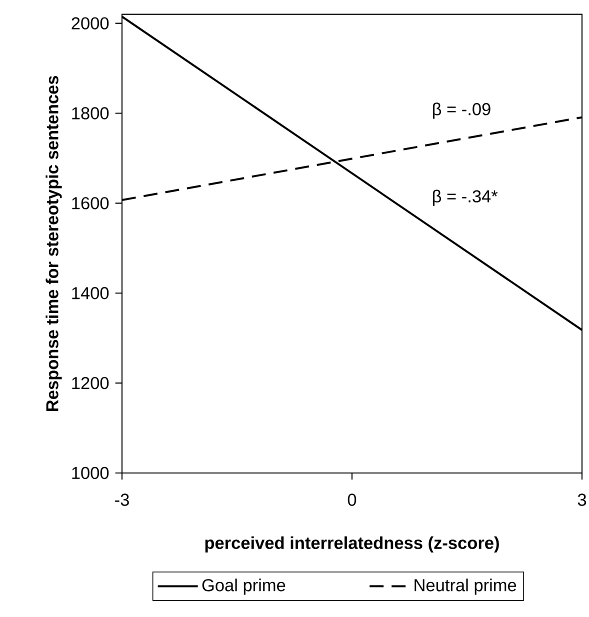 The height and width of the screenshot is (617, 589). What do you see at coordinates (122, 500) in the screenshot?
I see `x-tick-label: -3` at bounding box center [122, 500].